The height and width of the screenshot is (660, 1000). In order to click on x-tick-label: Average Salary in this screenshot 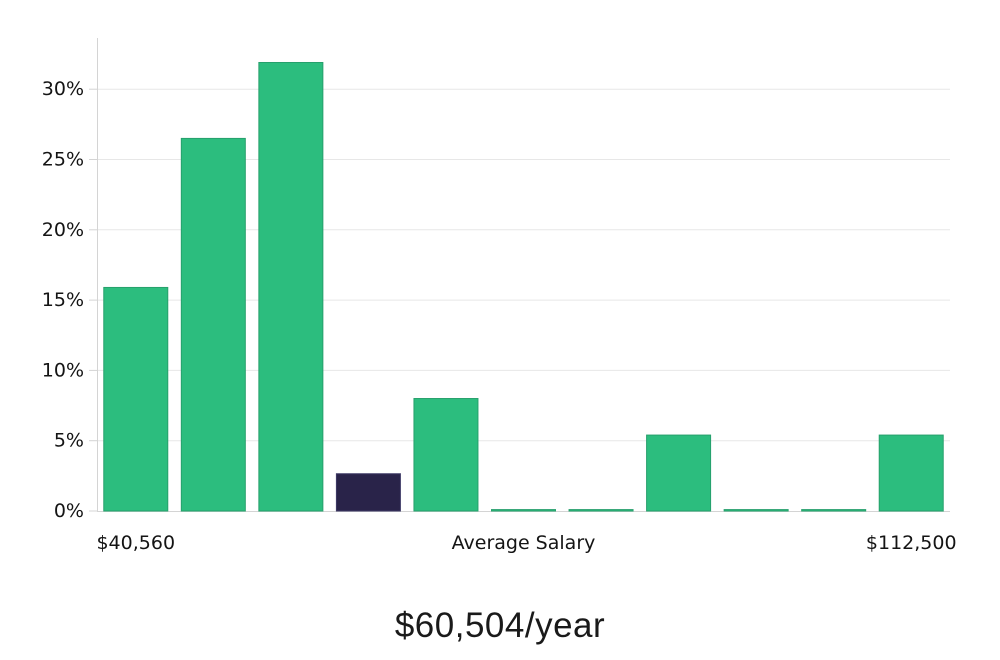, I will do `click(524, 543)`.